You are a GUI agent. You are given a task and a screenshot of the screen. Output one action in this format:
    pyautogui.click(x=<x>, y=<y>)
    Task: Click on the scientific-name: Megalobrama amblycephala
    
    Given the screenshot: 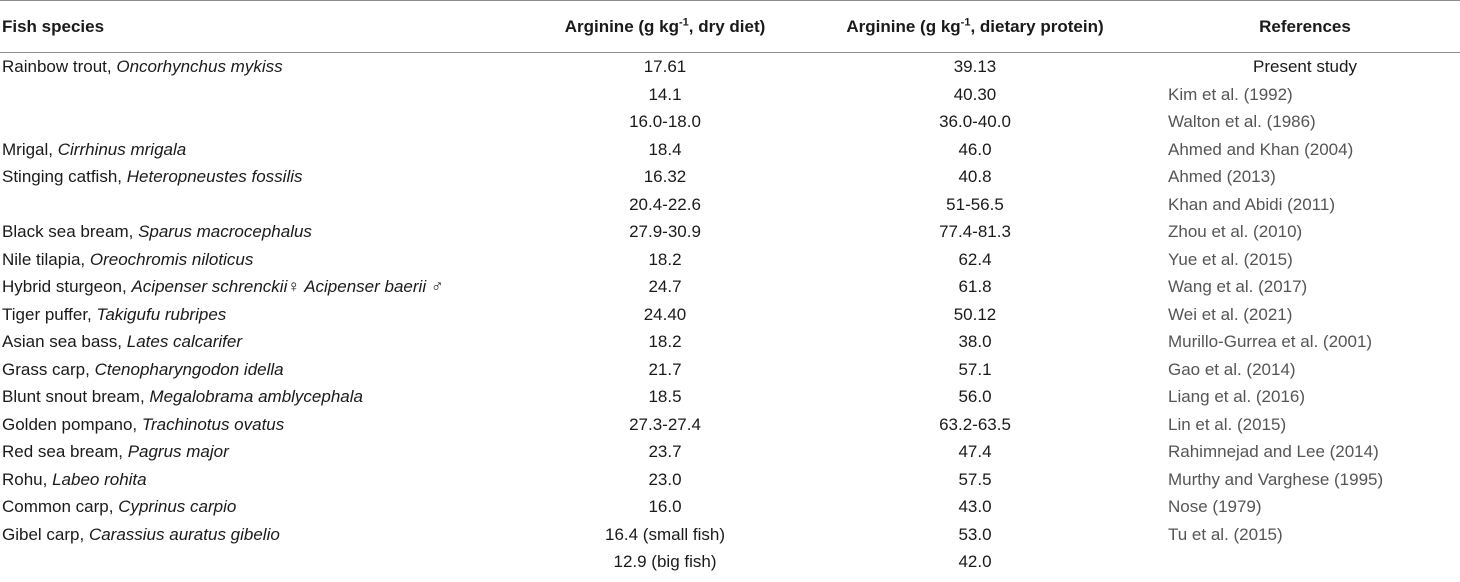 What is the action you would take?
    pyautogui.click(x=256, y=396)
    